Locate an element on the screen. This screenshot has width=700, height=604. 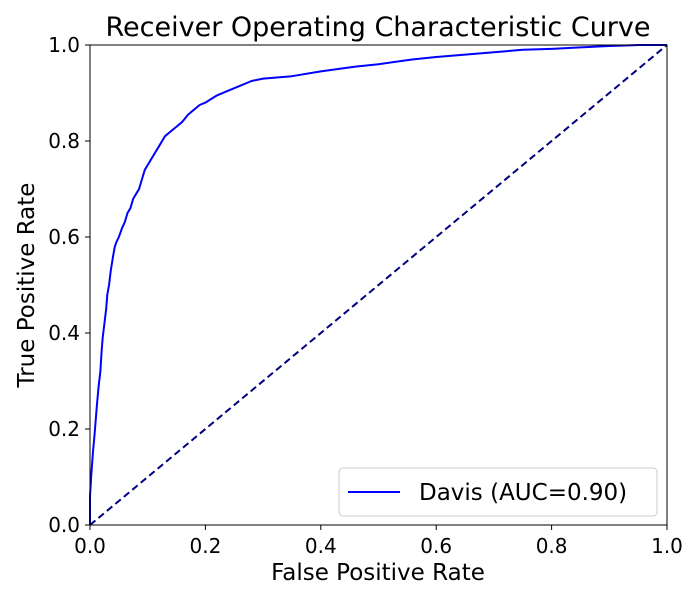
x-tick-label: 0.6 is located at coordinates (436, 546).